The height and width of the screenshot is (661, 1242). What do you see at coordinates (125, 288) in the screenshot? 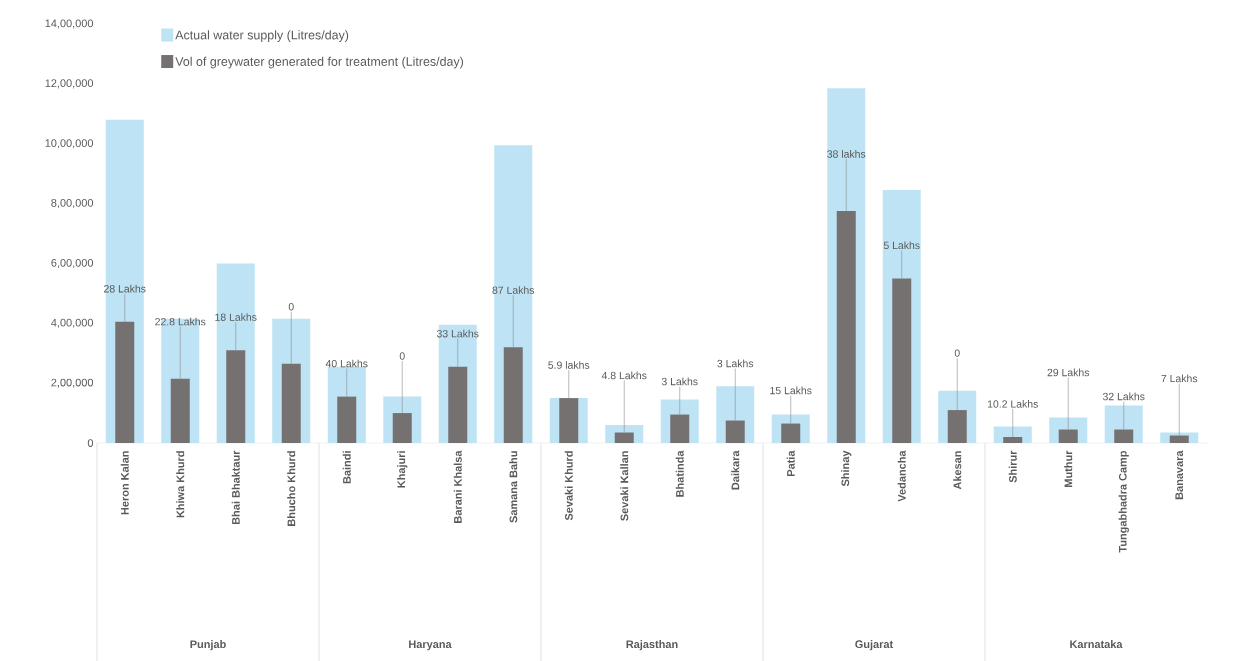
I see `annotation: 28 Lakhs` at bounding box center [125, 288].